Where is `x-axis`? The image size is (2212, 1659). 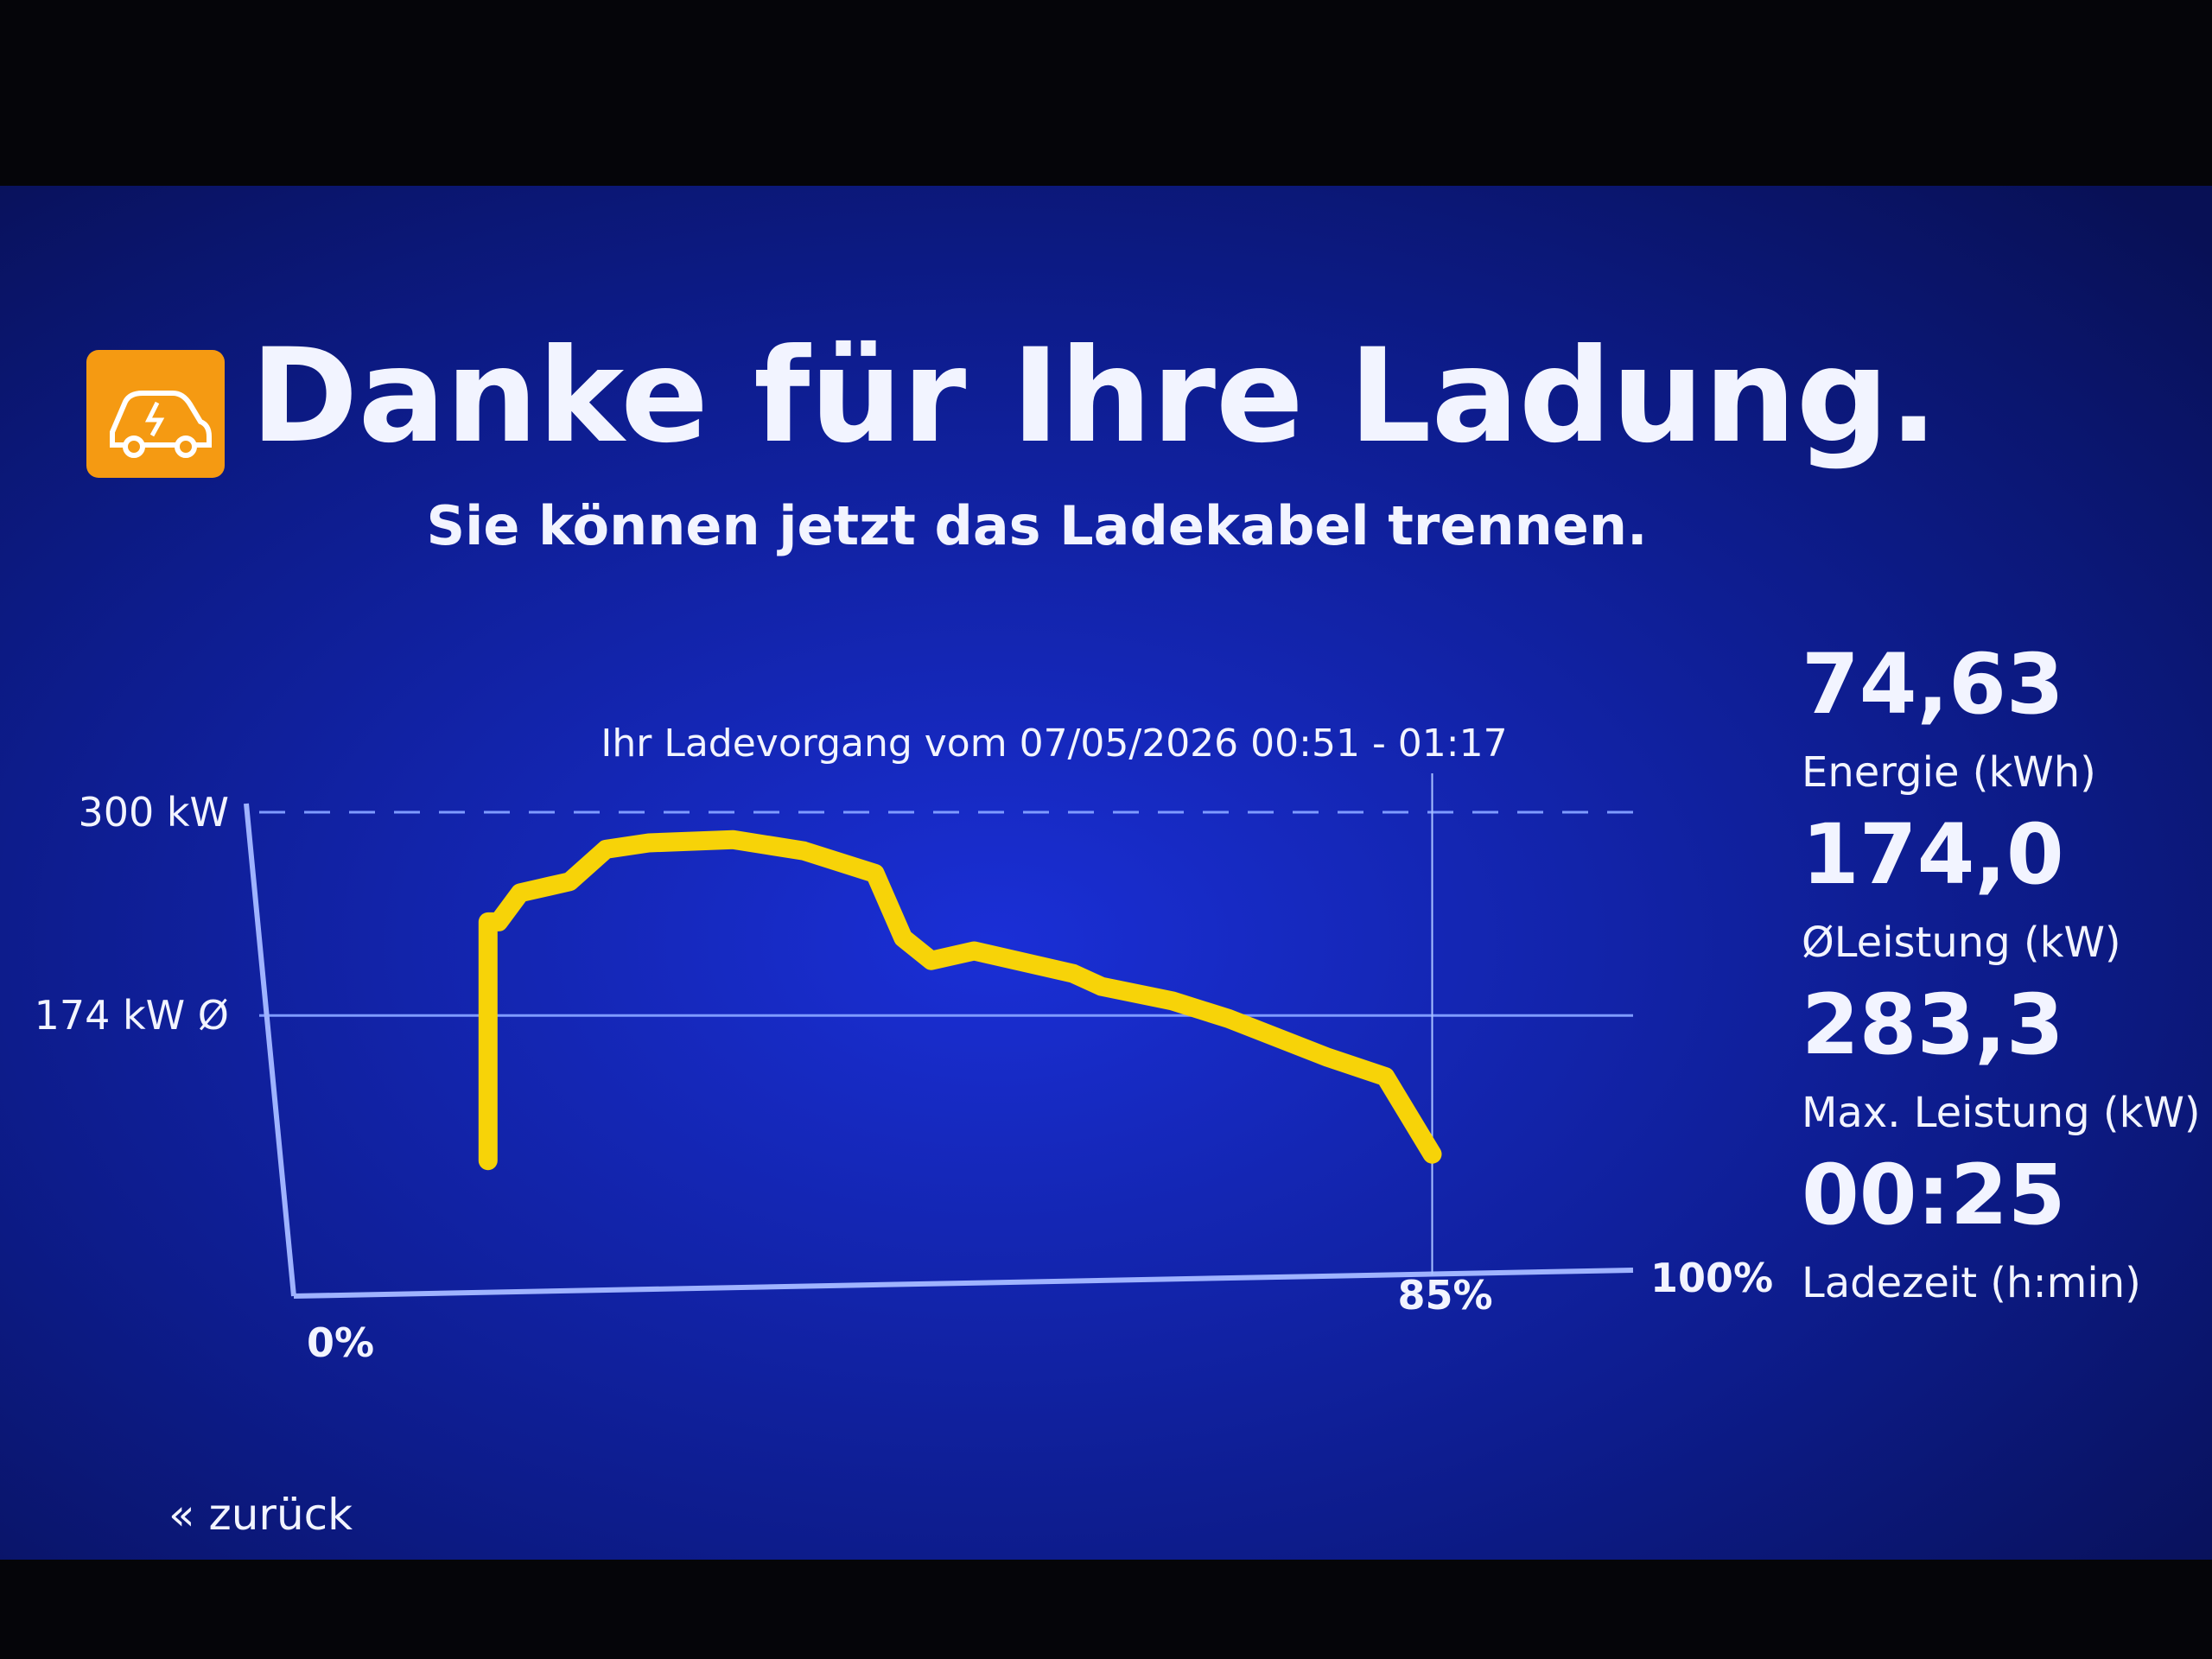
x-axis is located at coordinates (963, 1283).